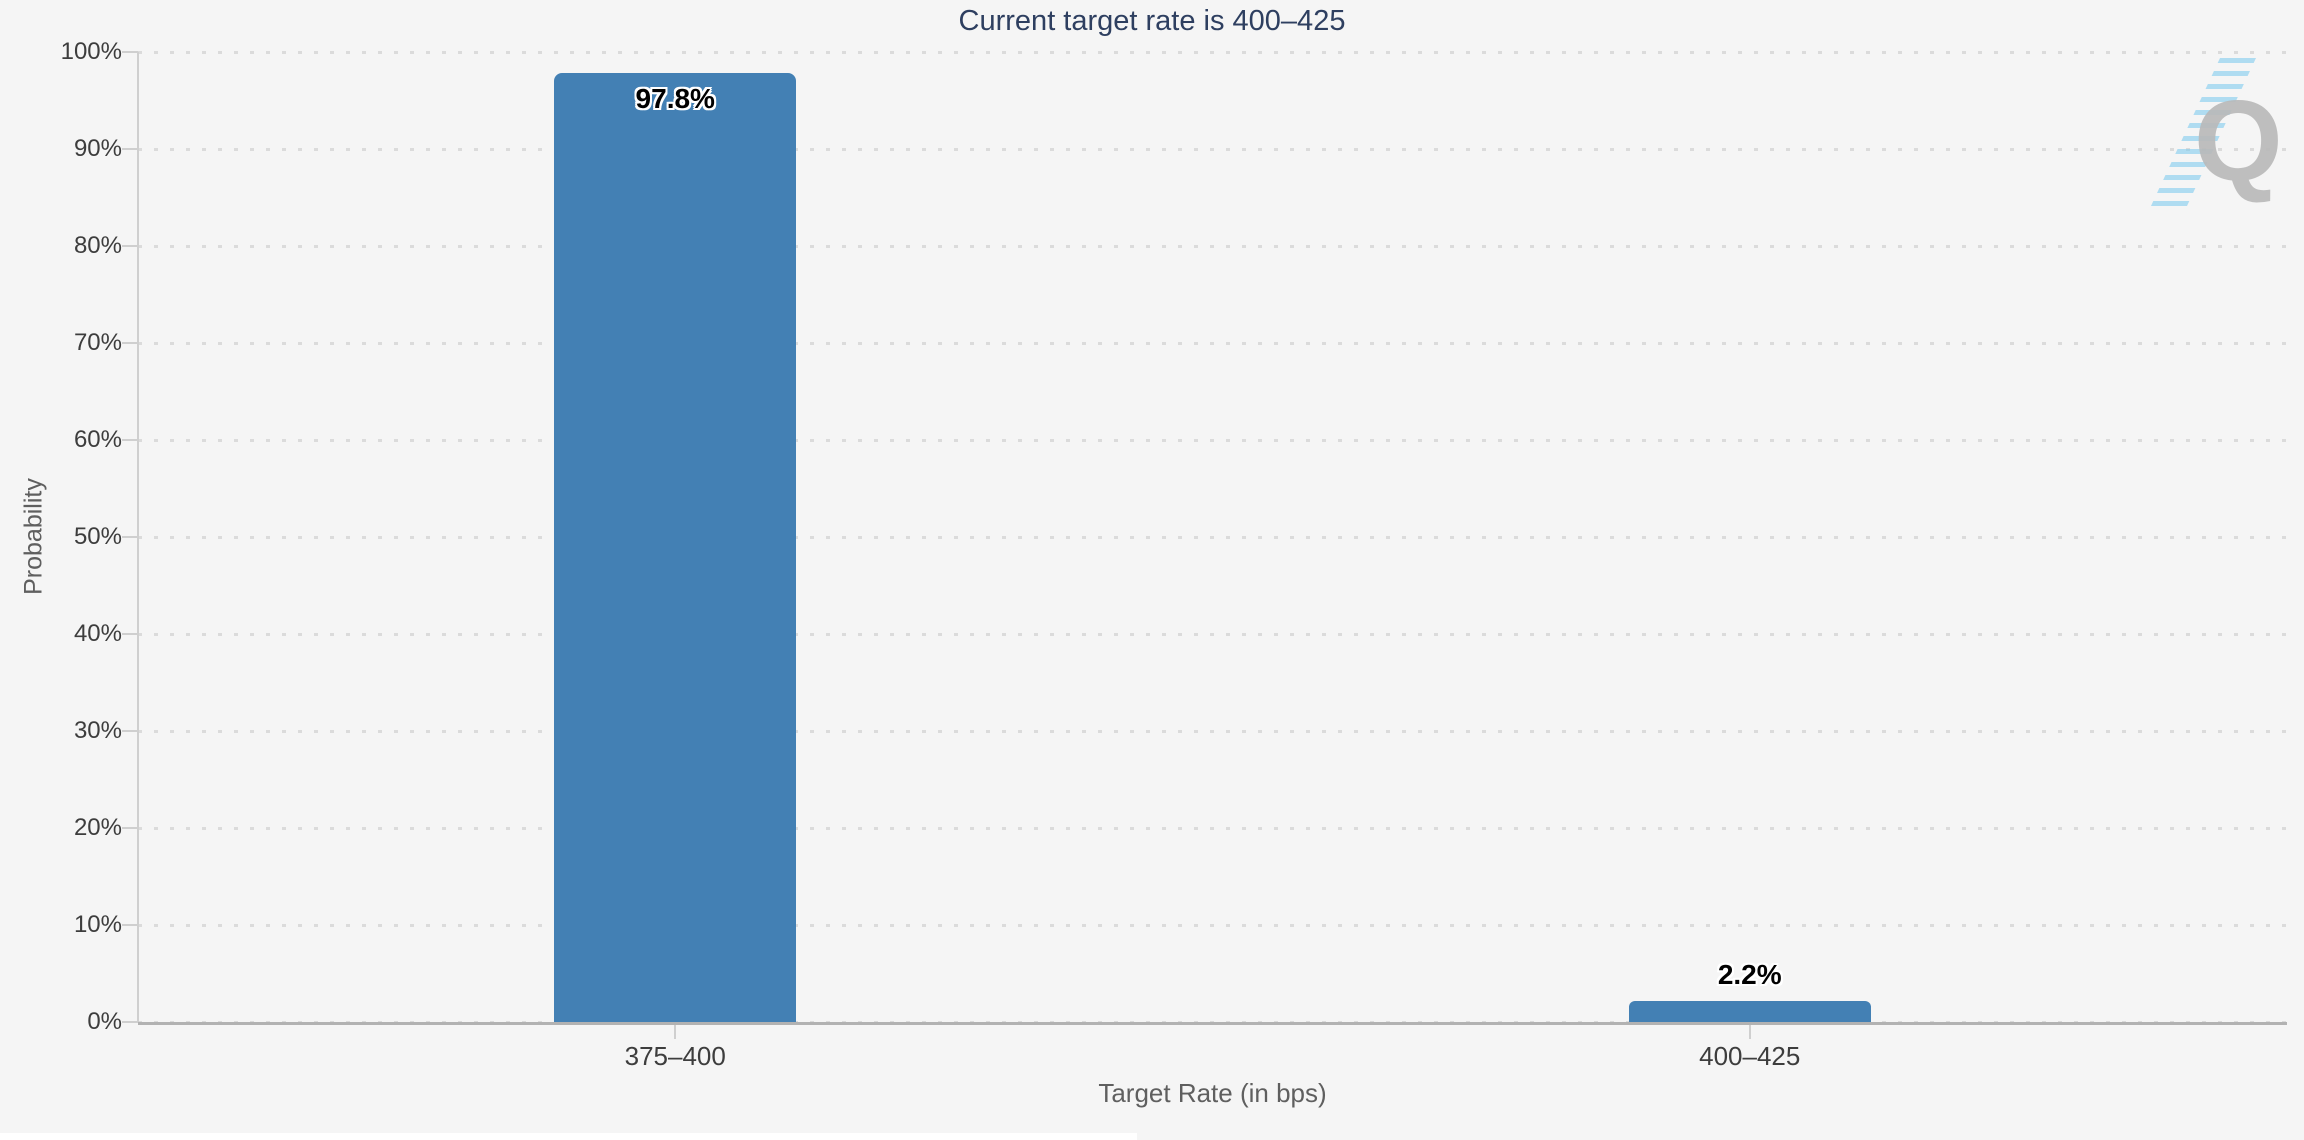  Describe the element at coordinates (675, 99) in the screenshot. I see `bar-value-label: 97.8%` at that location.